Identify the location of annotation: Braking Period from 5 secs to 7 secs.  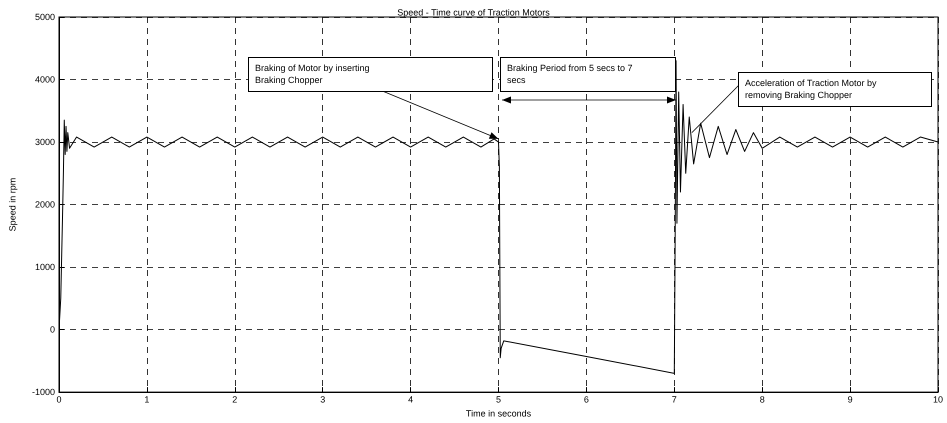
(570, 74).